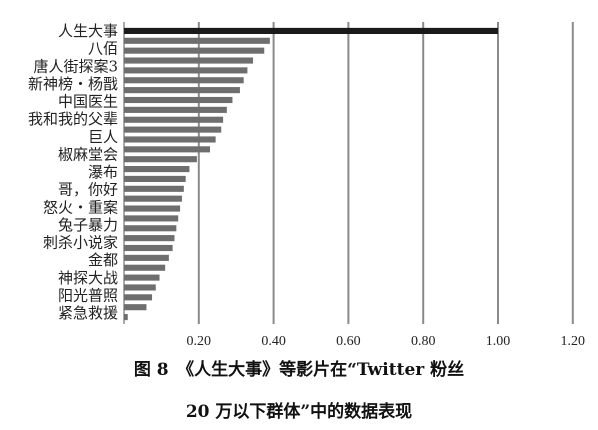  I want to click on figure-caption-line-1: 图 8 《人生大事》等影片在“Twitter 粉丝, so click(299, 370).